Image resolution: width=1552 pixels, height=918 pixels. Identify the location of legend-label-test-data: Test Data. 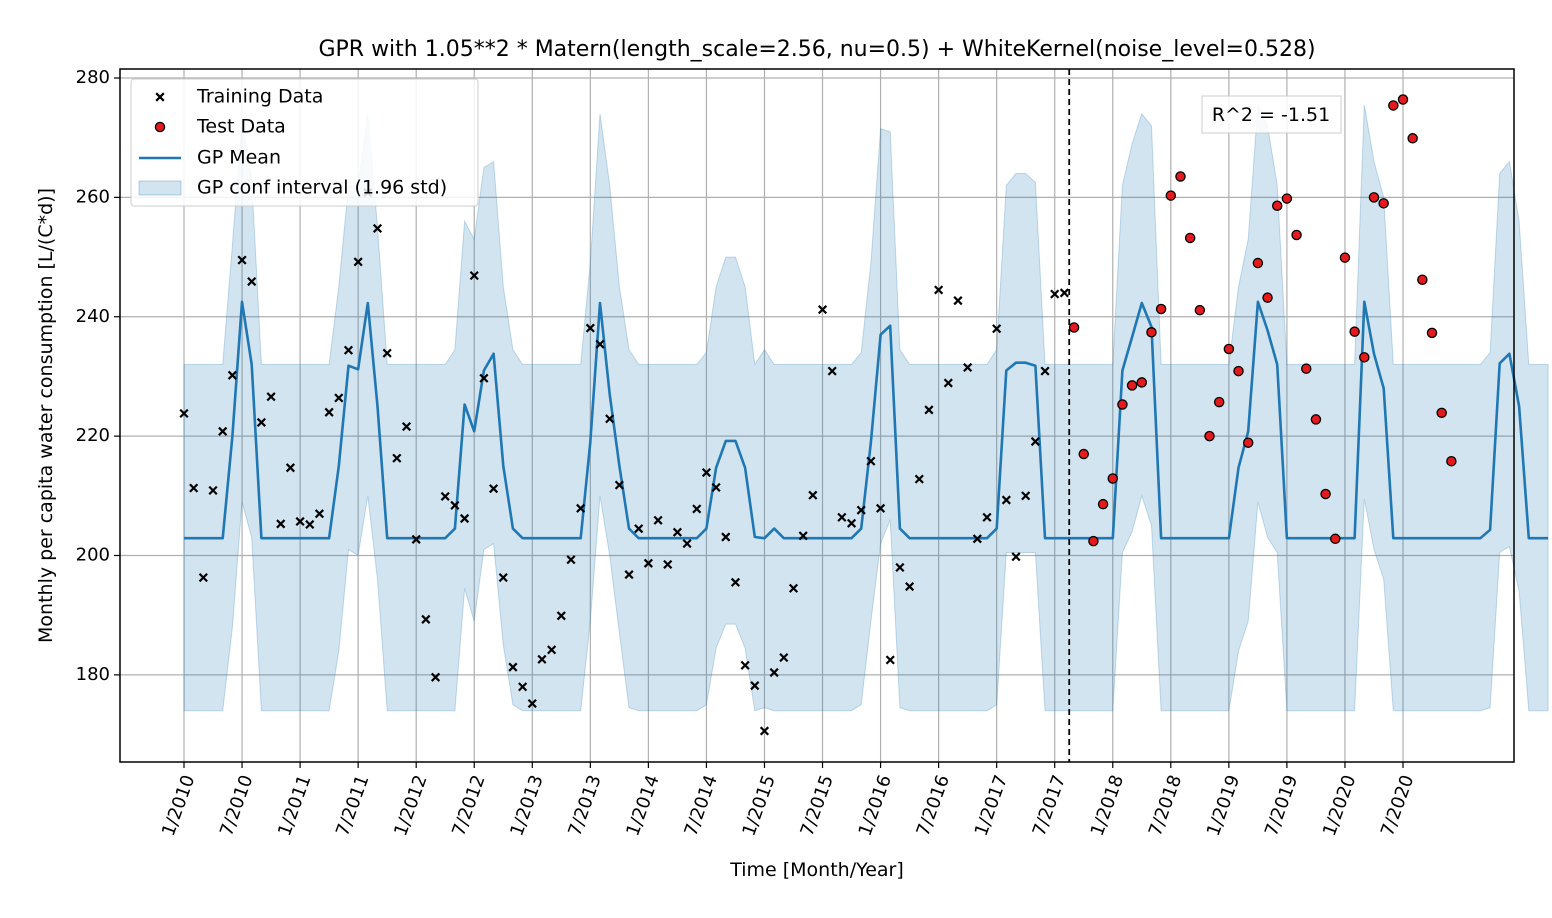
(241, 127).